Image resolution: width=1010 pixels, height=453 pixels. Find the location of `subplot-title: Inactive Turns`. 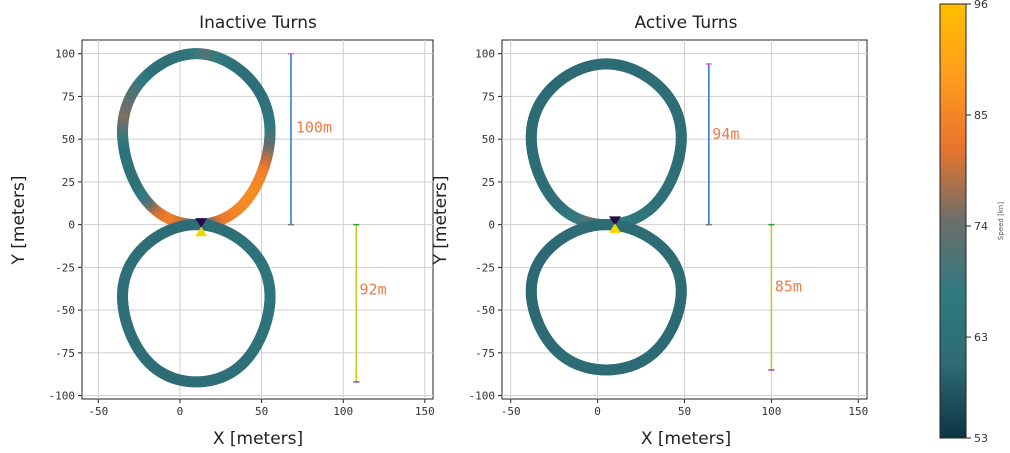

subplot-title: Inactive Turns is located at coordinates (258, 23).